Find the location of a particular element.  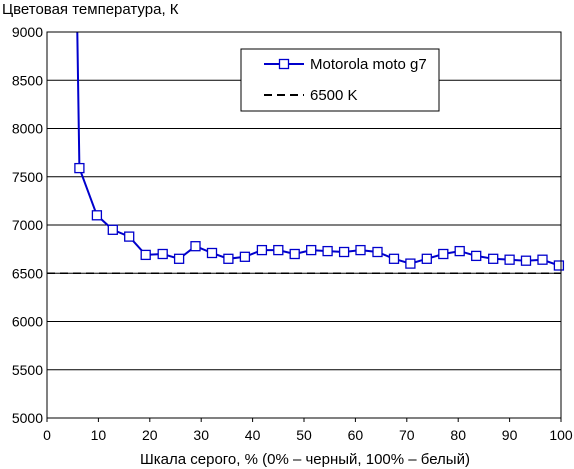

x-tick-label-50: 50 is located at coordinates (304, 435).